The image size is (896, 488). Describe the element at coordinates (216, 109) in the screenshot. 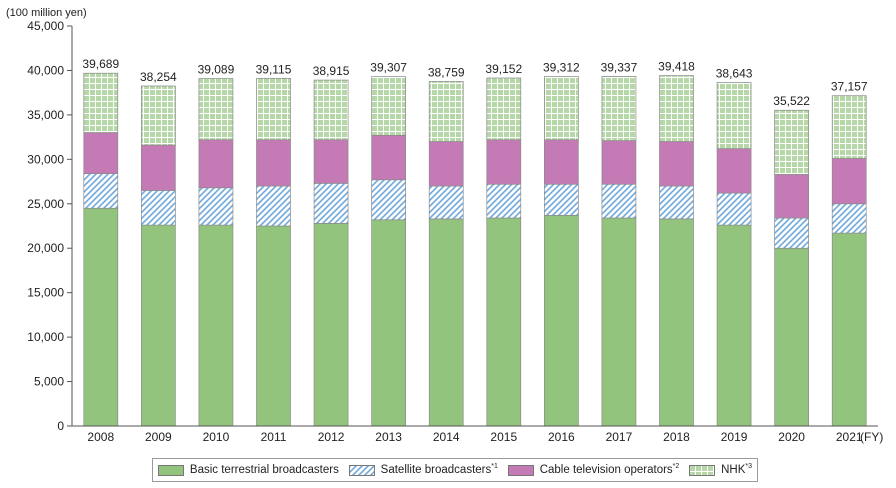

I see `bar-segment-2010-s3` at that location.